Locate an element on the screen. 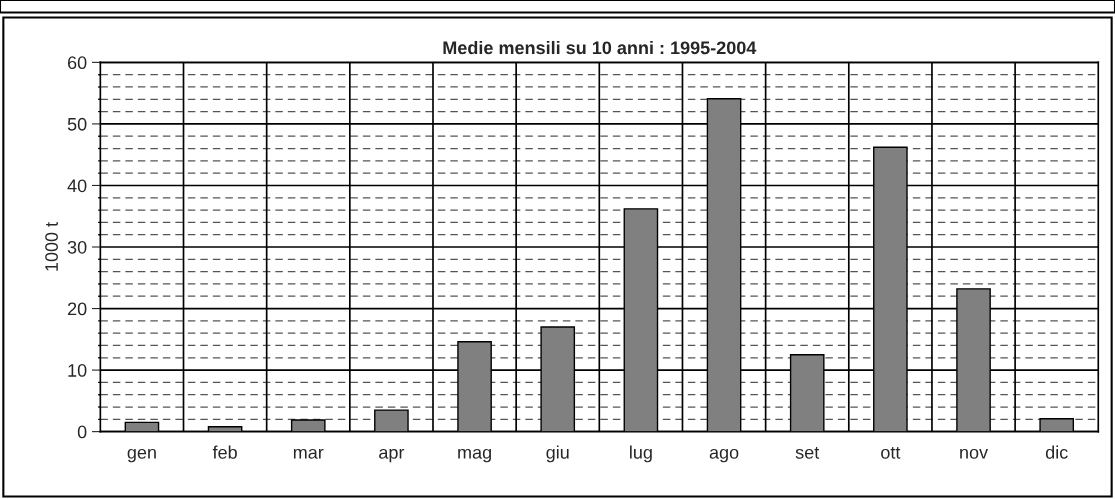  x-tick-label: nov is located at coordinates (974, 453).